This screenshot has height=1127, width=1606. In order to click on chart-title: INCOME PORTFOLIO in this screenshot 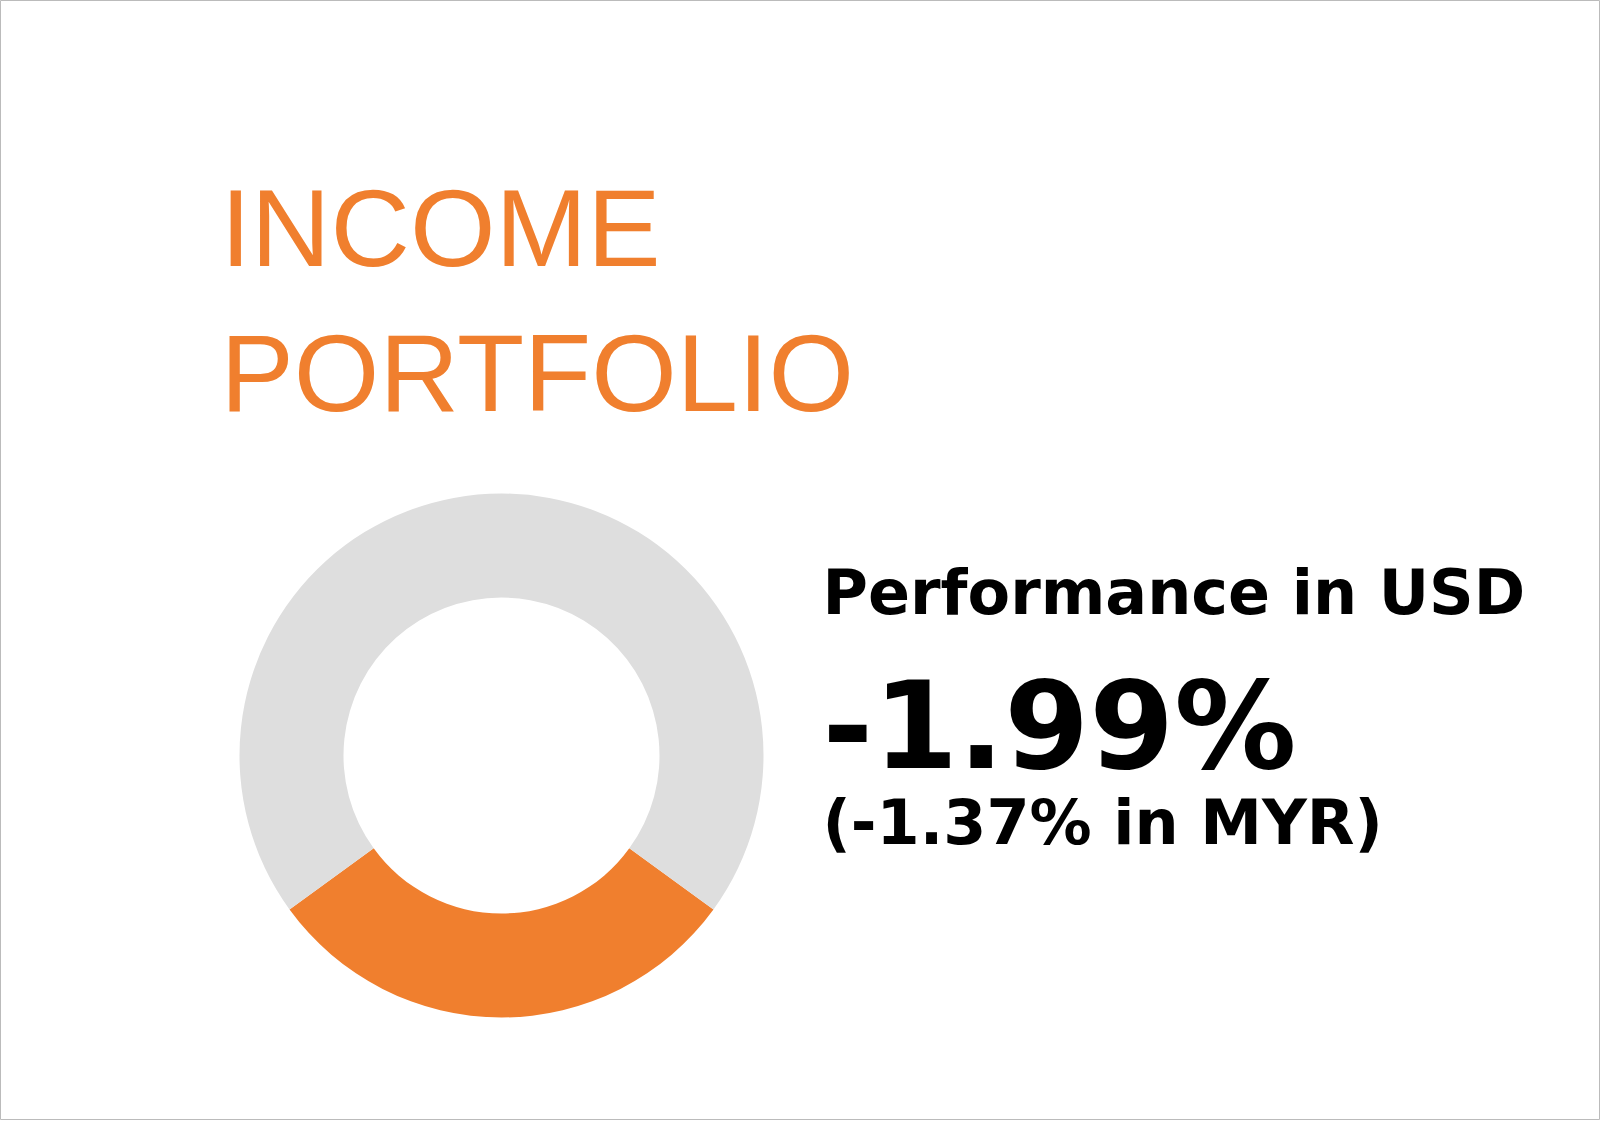, I will do `click(537, 300)`.